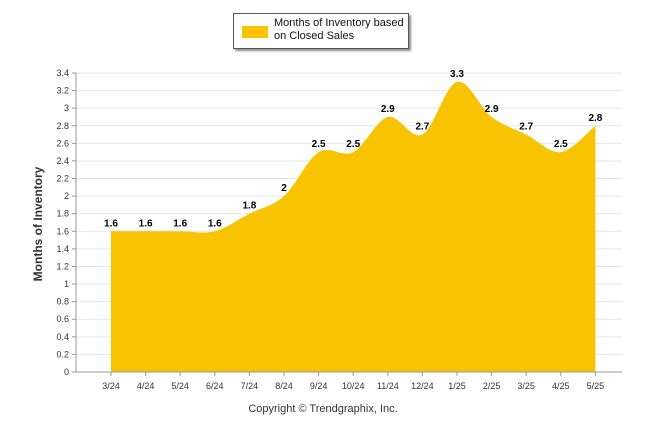  I want to click on y-tick-label: 3, so click(66, 108).